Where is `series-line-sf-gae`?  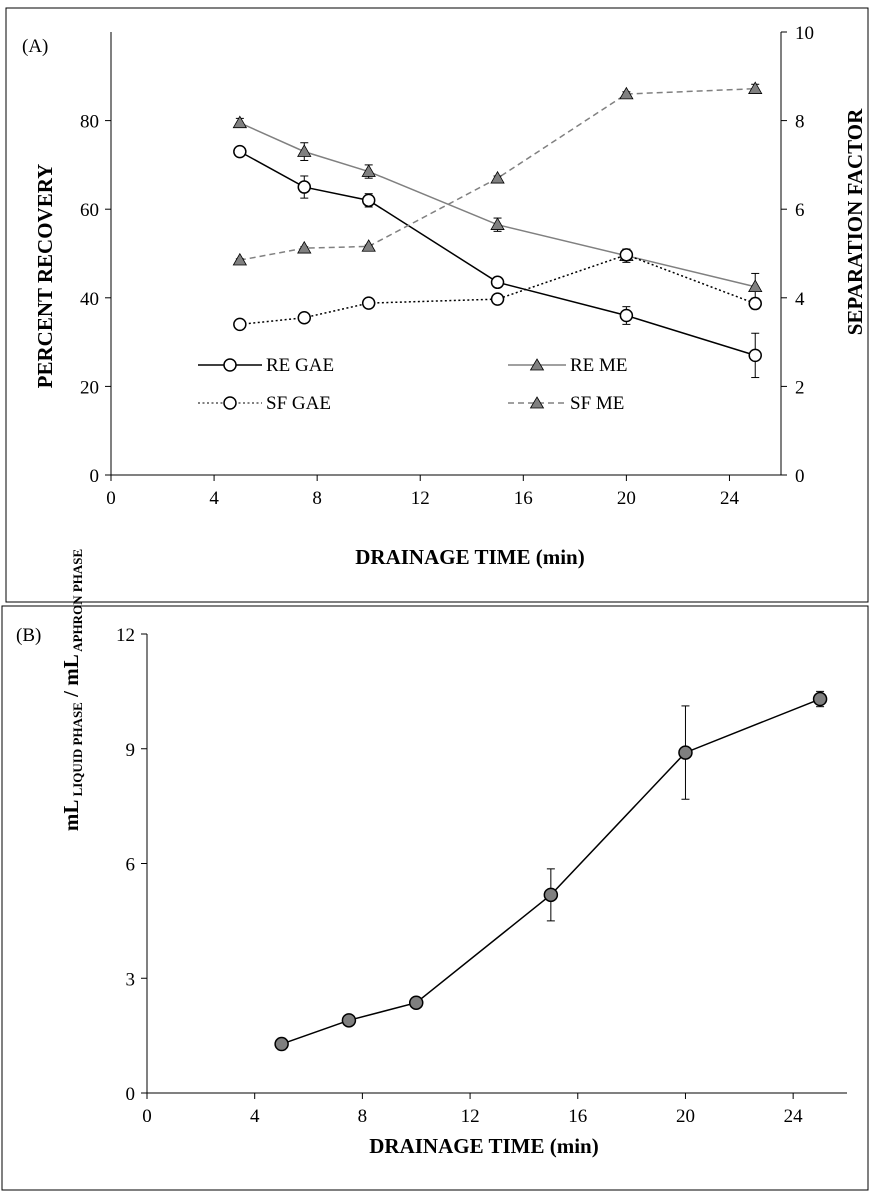
series-line-sf-gae is located at coordinates (497, 290).